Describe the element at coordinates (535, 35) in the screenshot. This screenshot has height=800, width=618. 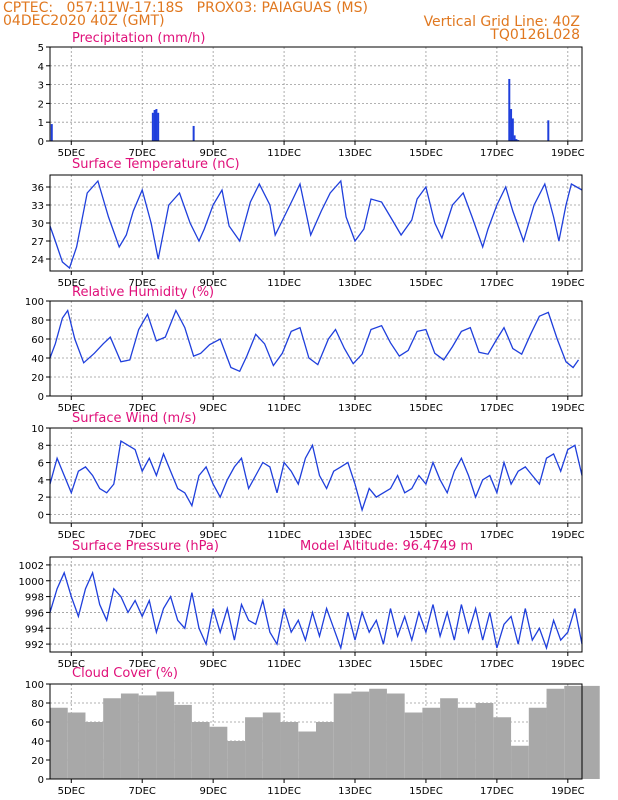
I see `header-model-id: TQ0126L028` at that location.